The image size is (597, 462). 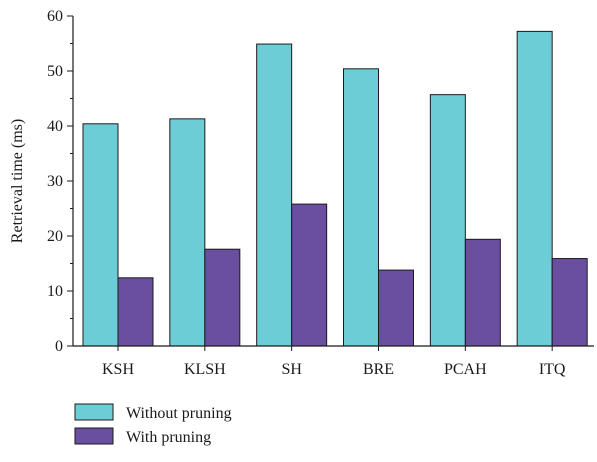 I want to click on bar-bre-with-pruning, so click(x=396, y=308).